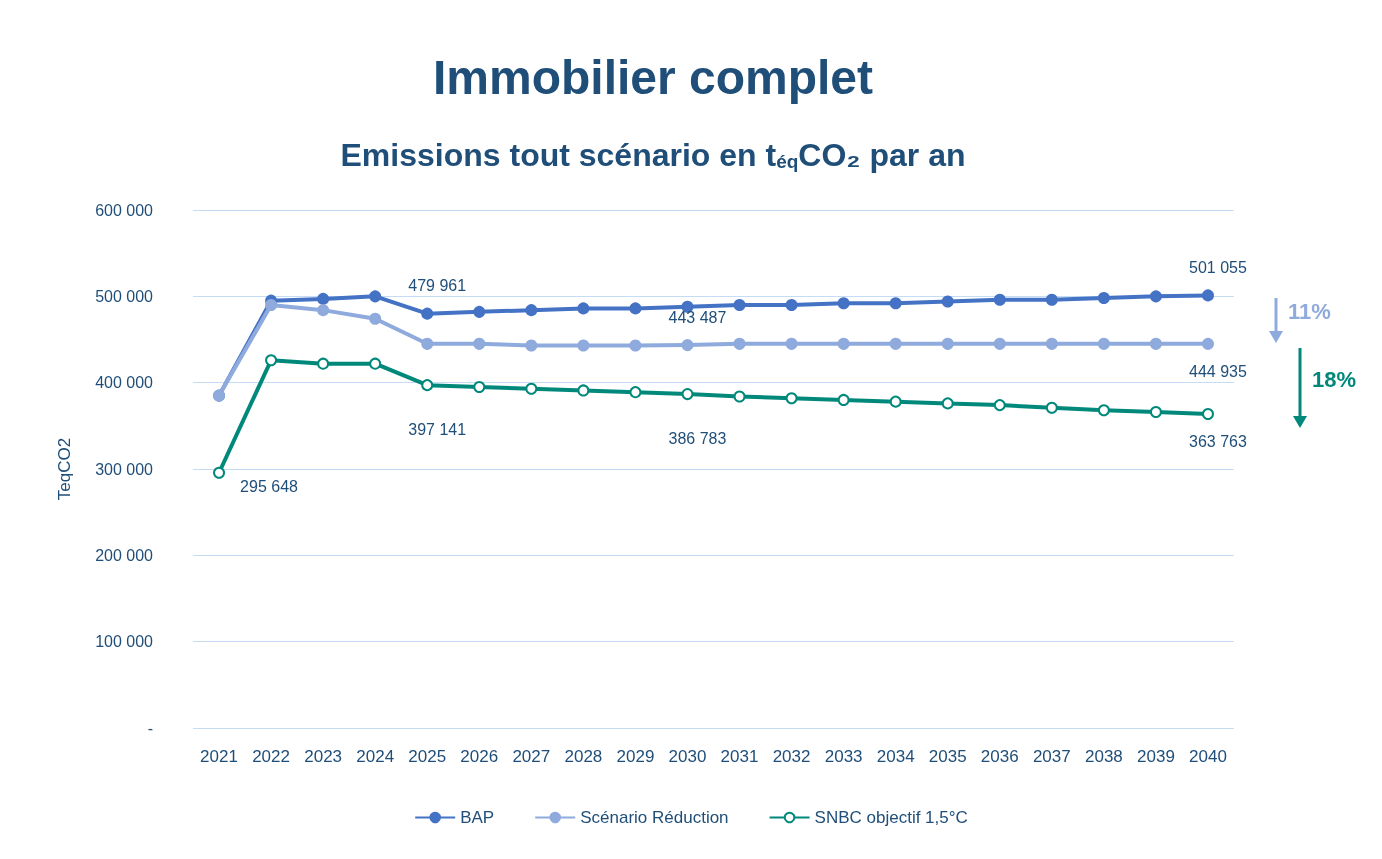 The height and width of the screenshot is (859, 1382). Describe the element at coordinates (1103, 756) in the screenshot. I see `x-tick-label: 2038` at that location.